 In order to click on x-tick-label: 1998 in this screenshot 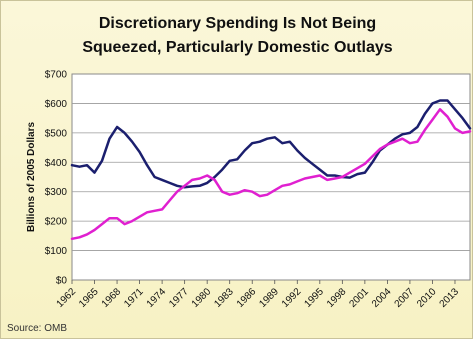, I will do `click(337, 298)`.